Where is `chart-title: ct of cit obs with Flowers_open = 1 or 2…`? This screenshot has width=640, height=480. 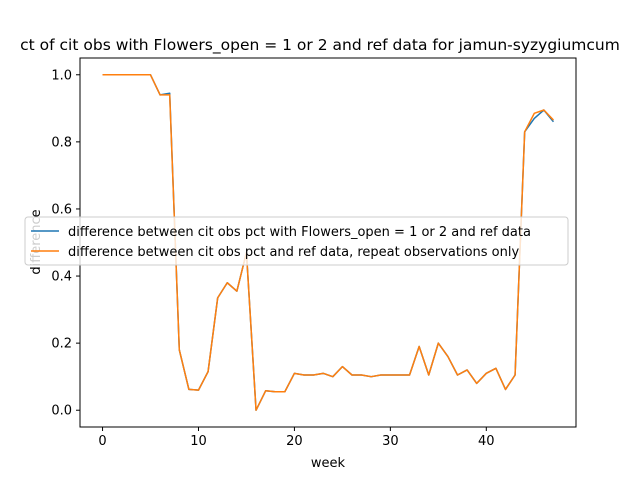 chart-title: ct of cit obs with Flowers_open = 1 or 2… is located at coordinates (320, 45).